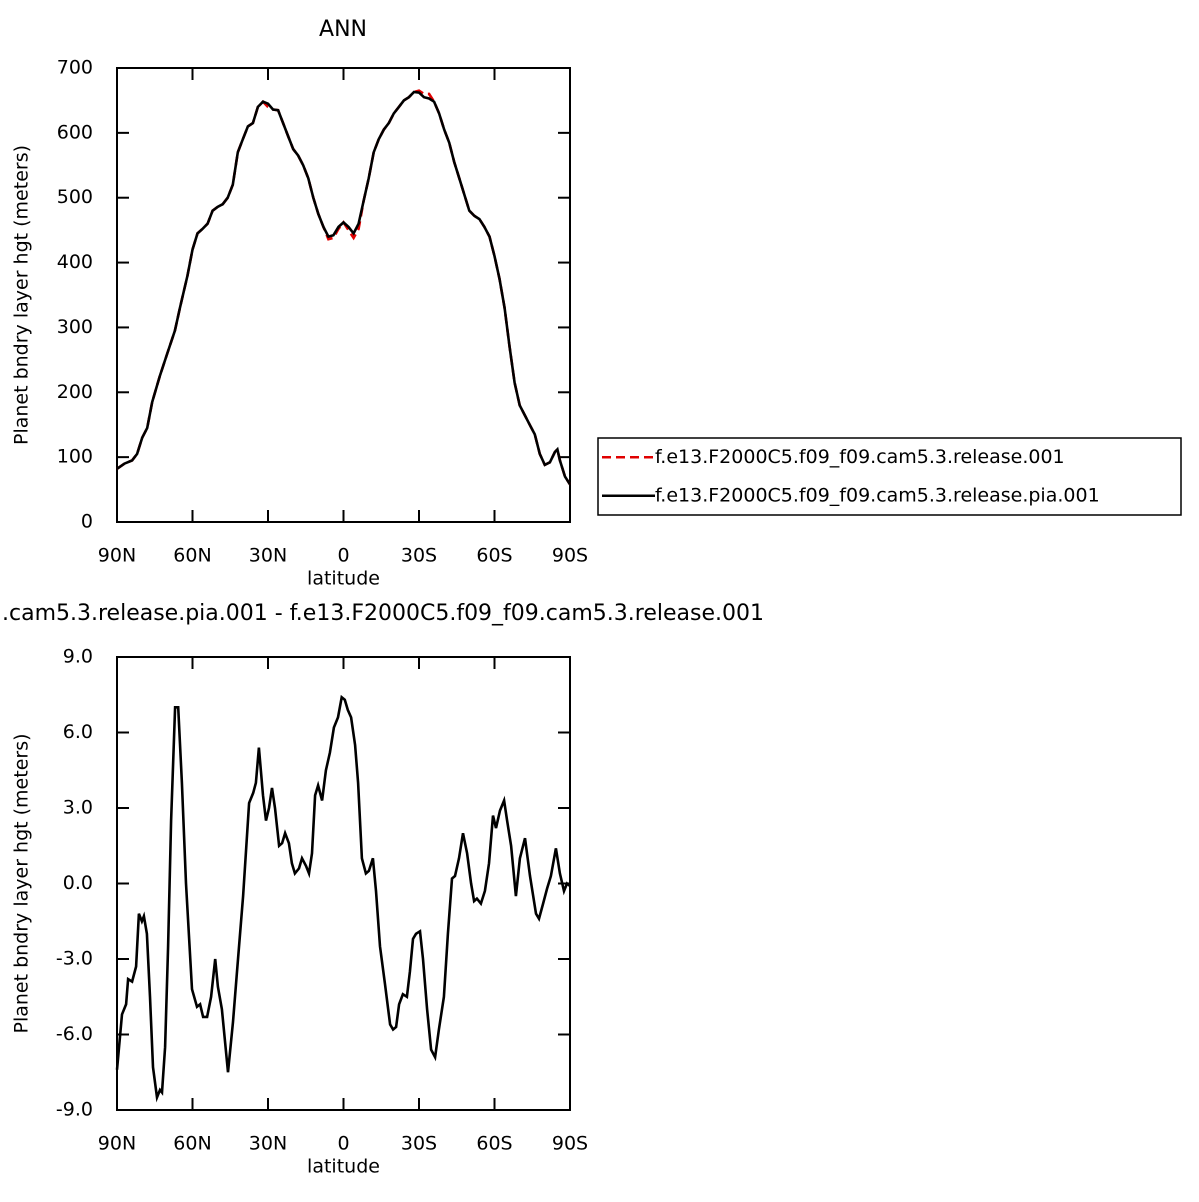  What do you see at coordinates (343, 29) in the screenshot?
I see `chart-title: ANN` at bounding box center [343, 29].